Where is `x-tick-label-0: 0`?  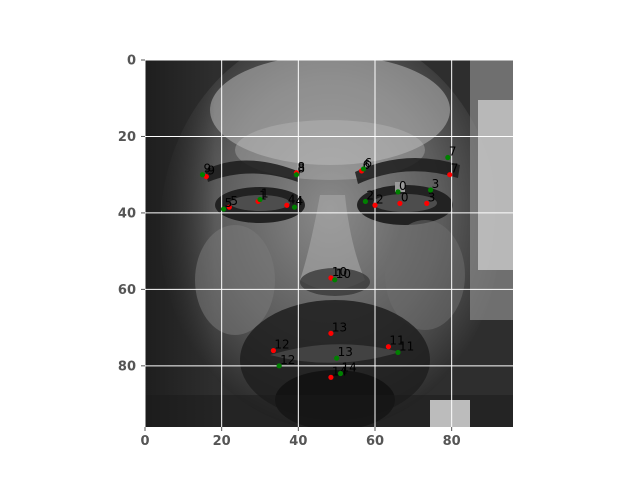
x-tick-label-0: 0 is located at coordinates (144, 441).